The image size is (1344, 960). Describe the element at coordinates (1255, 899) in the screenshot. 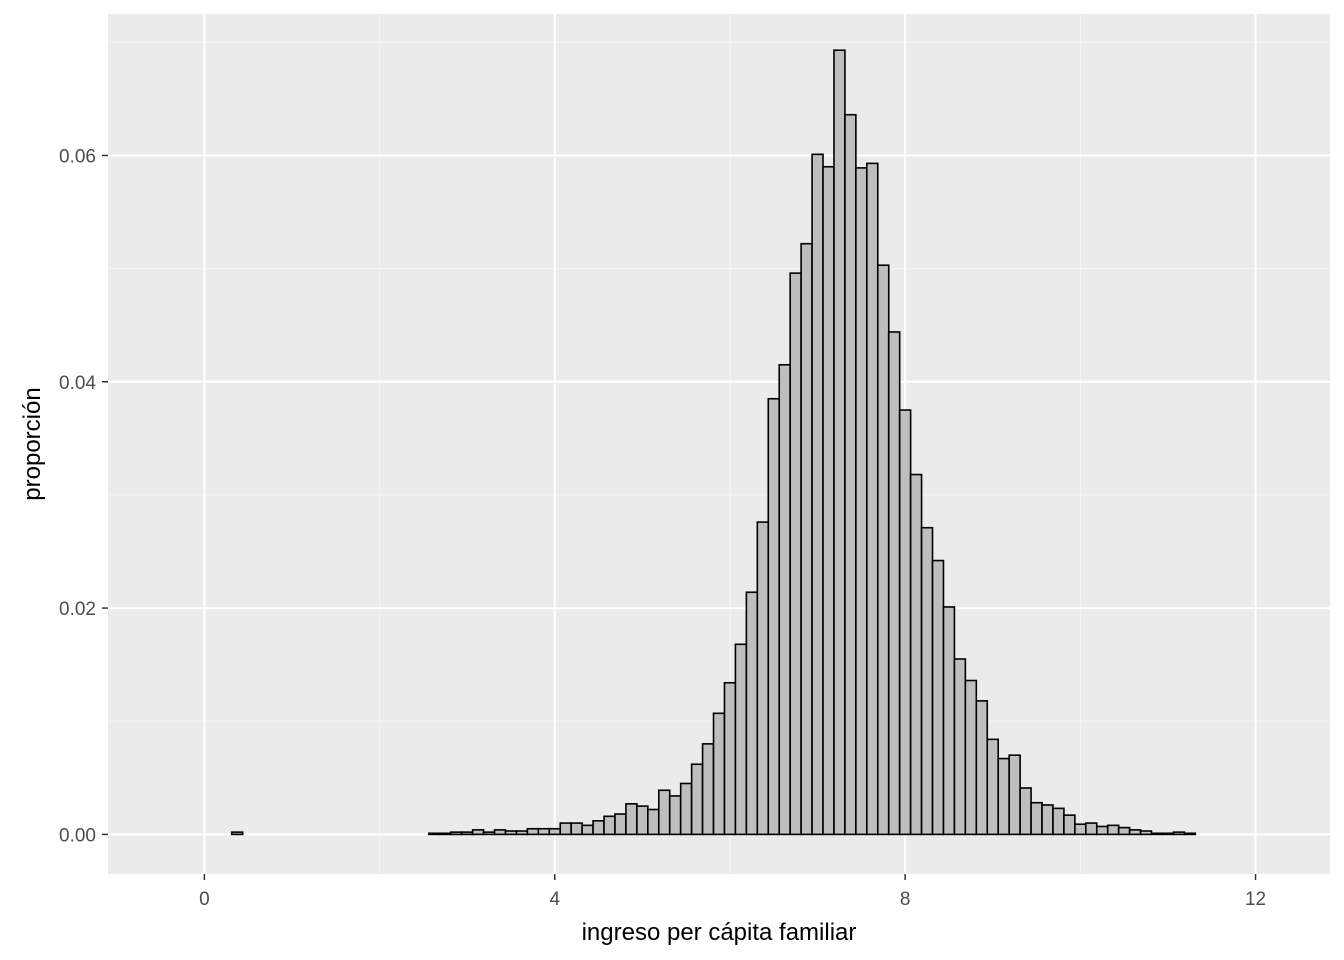

I see `x-tick-label: 12` at that location.